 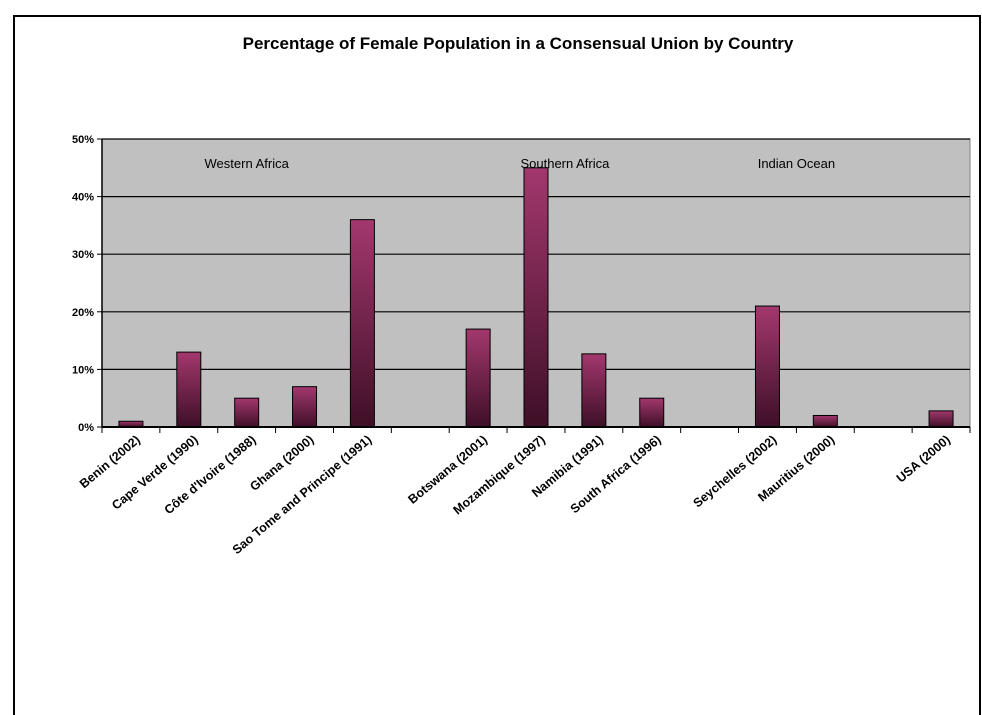 What do you see at coordinates (565, 163) in the screenshot?
I see `region-label: Southern Africa` at bounding box center [565, 163].